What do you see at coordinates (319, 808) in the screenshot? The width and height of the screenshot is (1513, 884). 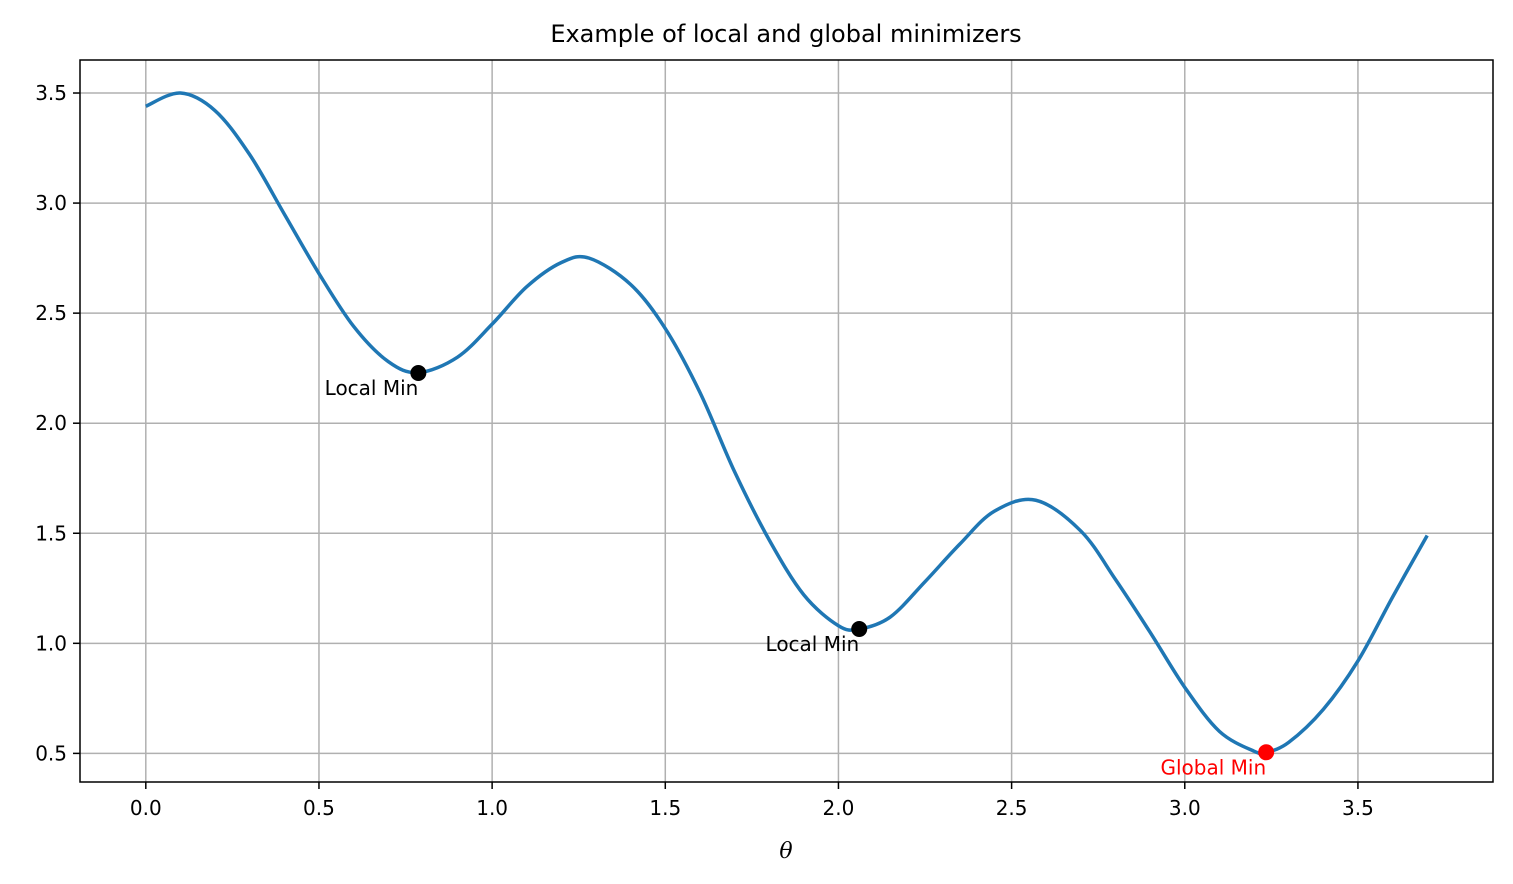 I see `x-tick-label: 0.5` at bounding box center [319, 808].